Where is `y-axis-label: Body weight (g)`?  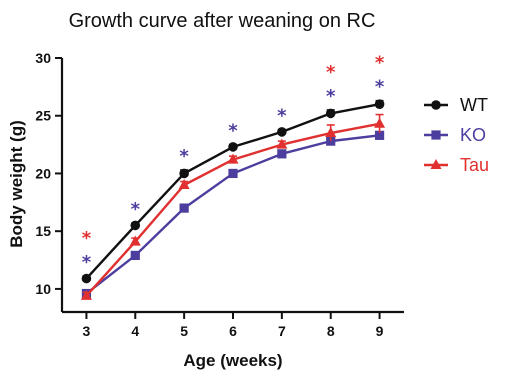 y-axis-label: Body weight (g) is located at coordinates (16, 183).